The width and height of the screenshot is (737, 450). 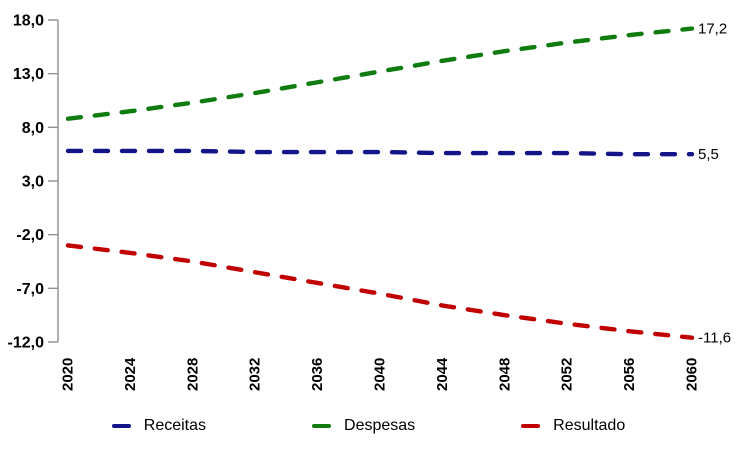 What do you see at coordinates (504, 374) in the screenshot?
I see `x-tick-label: 2048` at bounding box center [504, 374].